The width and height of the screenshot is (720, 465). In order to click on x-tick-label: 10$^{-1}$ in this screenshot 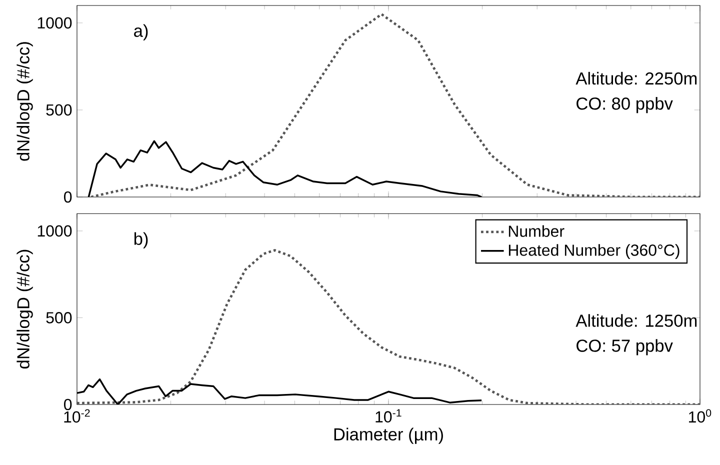, I will do `click(389, 415)`.